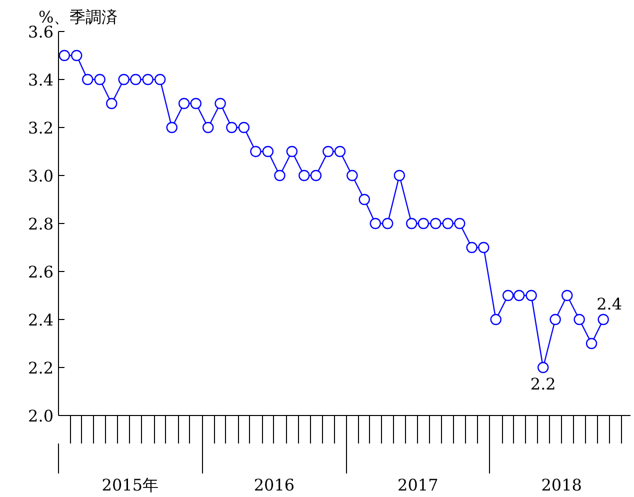  What do you see at coordinates (41, 368) in the screenshot?
I see `y-tick-label: 2.2` at bounding box center [41, 368].